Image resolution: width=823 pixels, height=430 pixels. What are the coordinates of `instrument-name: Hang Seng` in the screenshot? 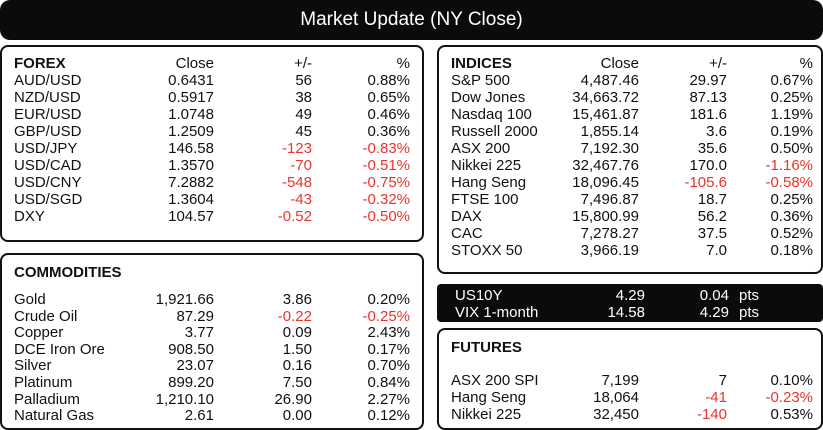 It's located at (489, 397).